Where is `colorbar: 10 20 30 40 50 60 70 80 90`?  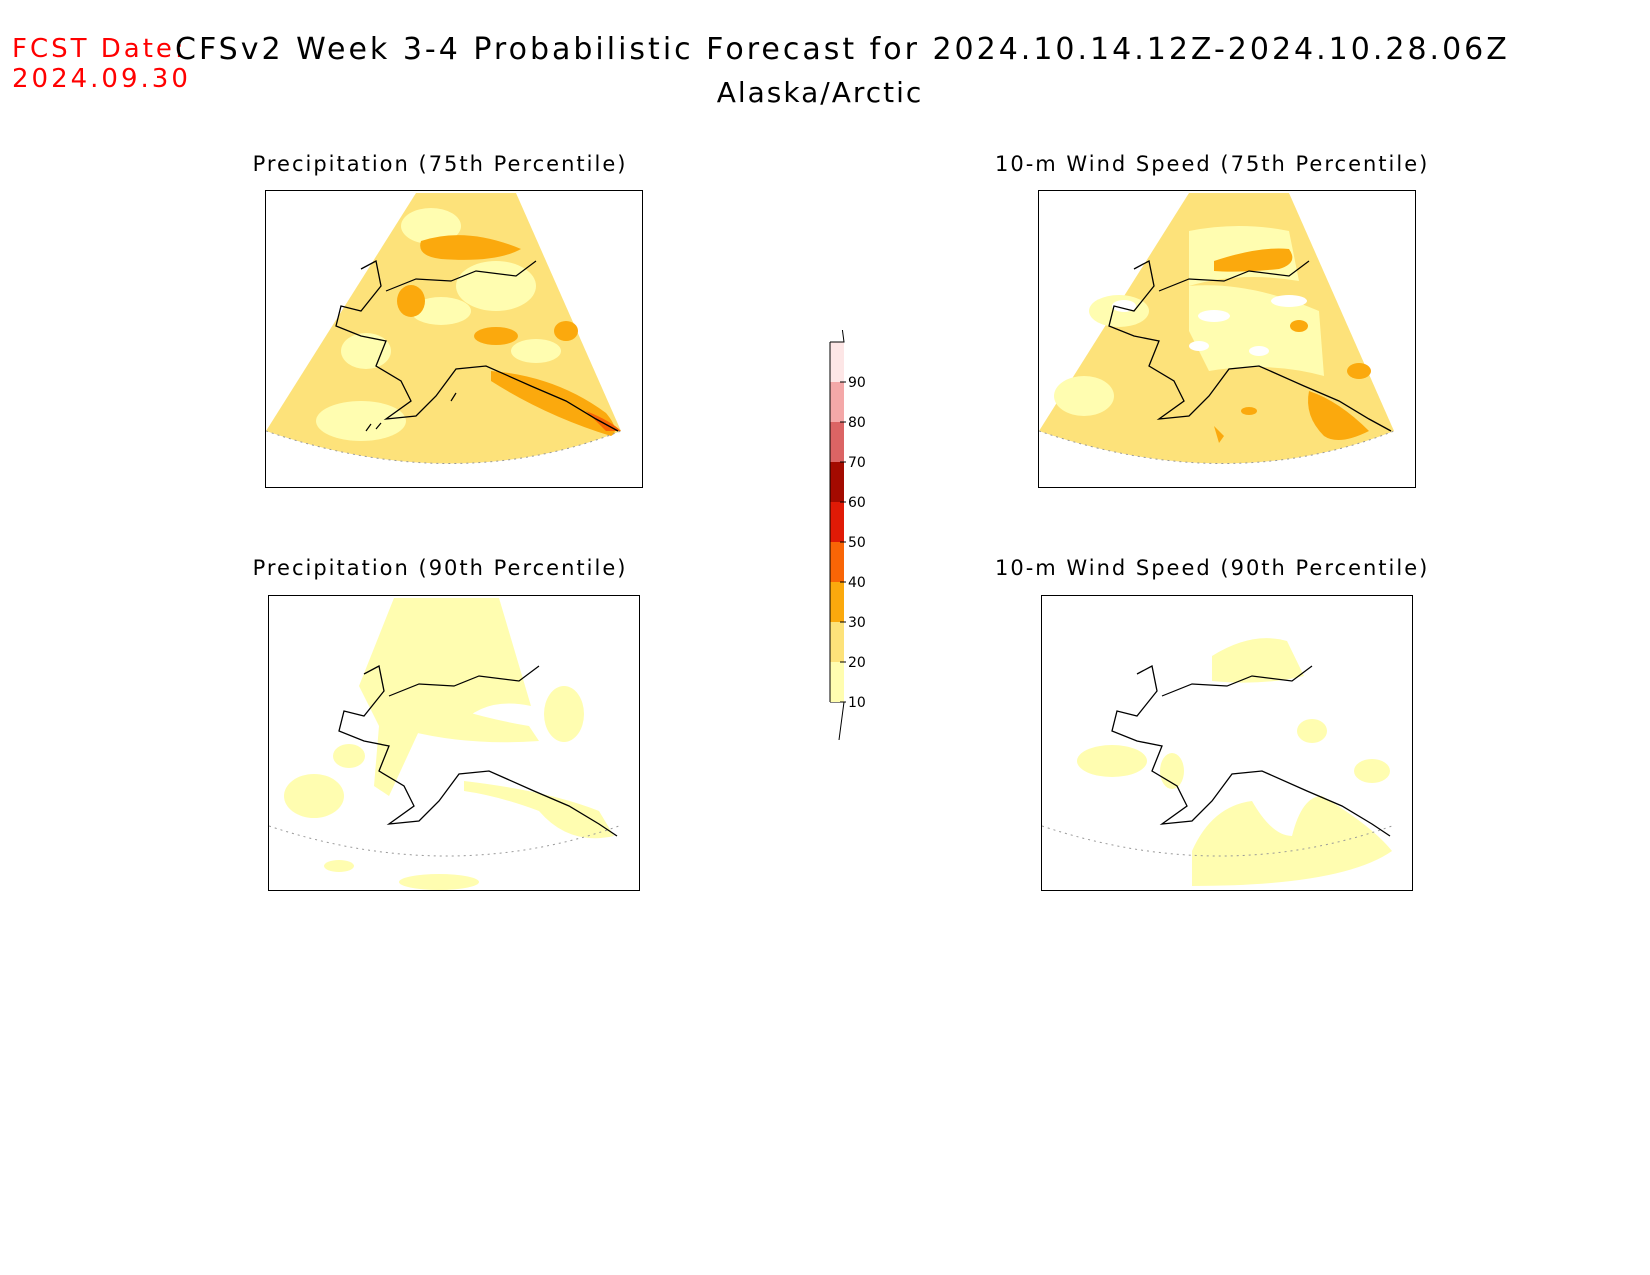 colorbar: 10 20 30 40 50 60 70 80 90 is located at coordinates (847, 535).